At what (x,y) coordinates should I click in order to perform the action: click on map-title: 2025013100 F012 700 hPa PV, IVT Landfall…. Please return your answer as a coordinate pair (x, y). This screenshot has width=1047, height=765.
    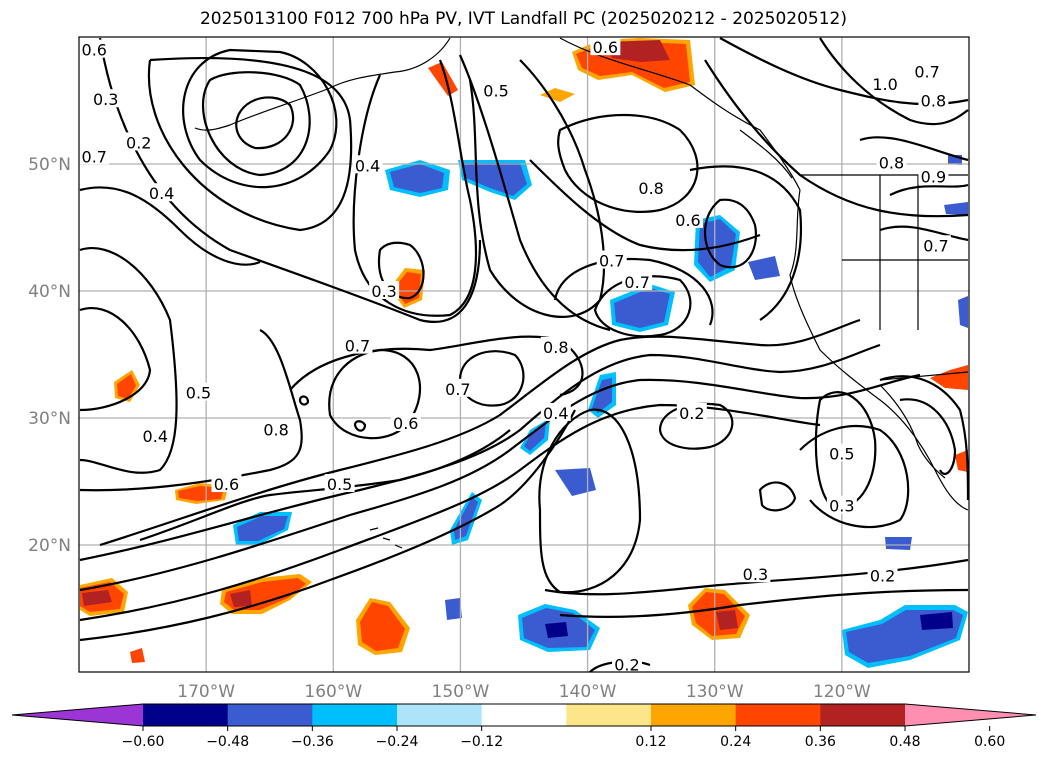
    Looking at the image, I should click on (523, 19).